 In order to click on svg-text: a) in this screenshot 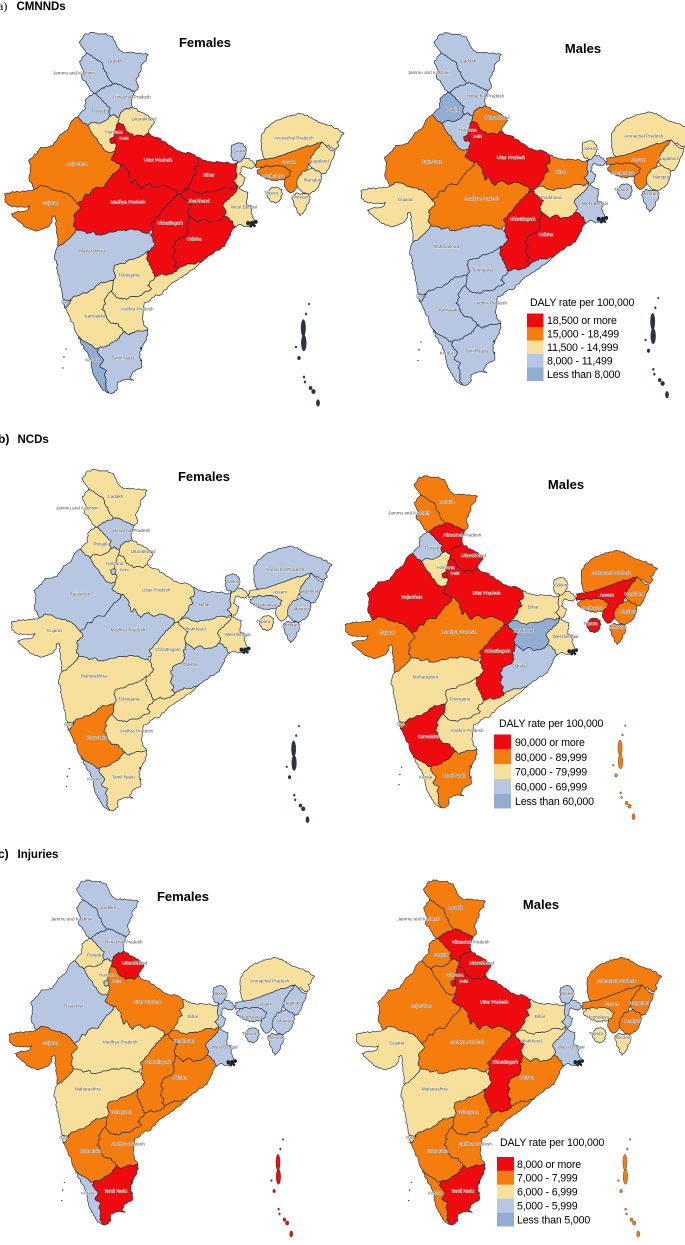, I will do `click(3, 6)`.